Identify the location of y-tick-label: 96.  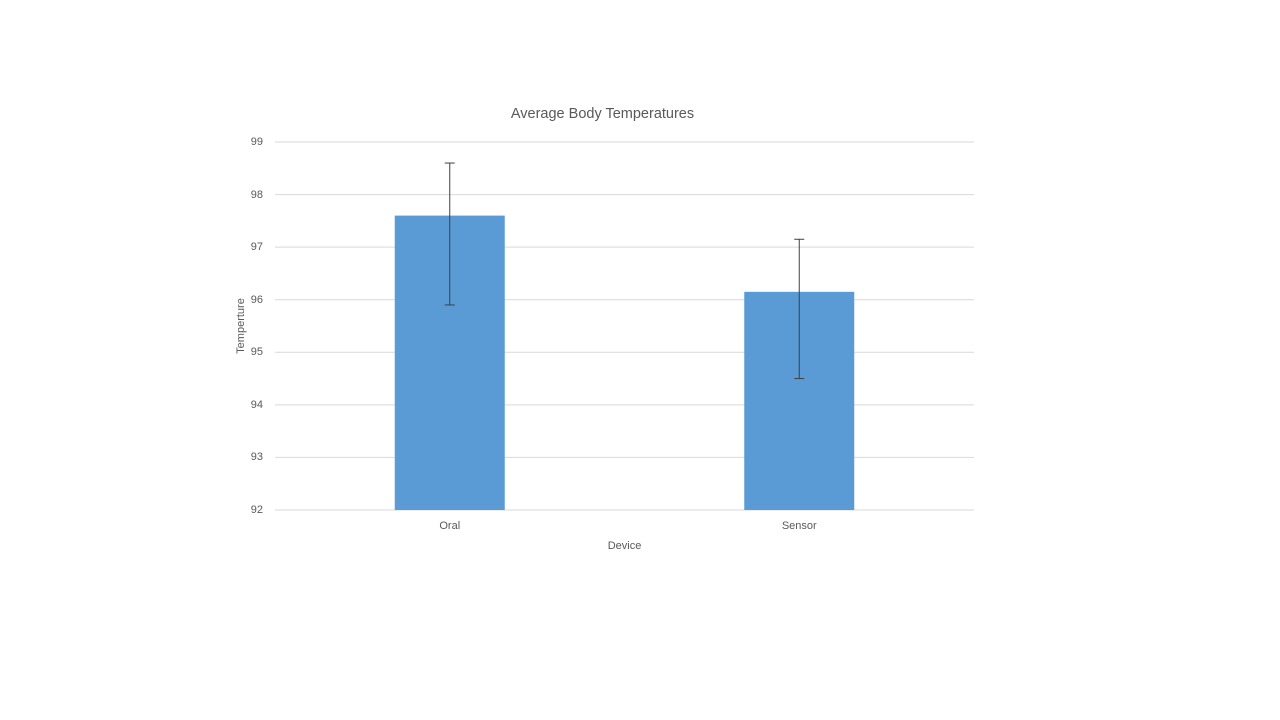
(256, 299).